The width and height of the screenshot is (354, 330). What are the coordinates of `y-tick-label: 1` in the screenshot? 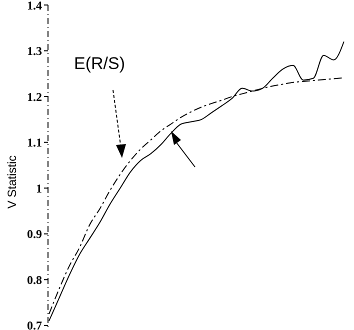 It's located at (39, 188).